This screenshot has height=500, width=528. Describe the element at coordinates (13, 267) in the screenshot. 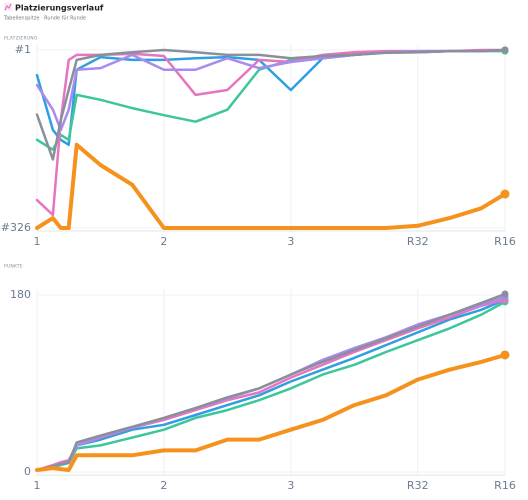

I see `y-axis-caption: PUNKTE` at that location.